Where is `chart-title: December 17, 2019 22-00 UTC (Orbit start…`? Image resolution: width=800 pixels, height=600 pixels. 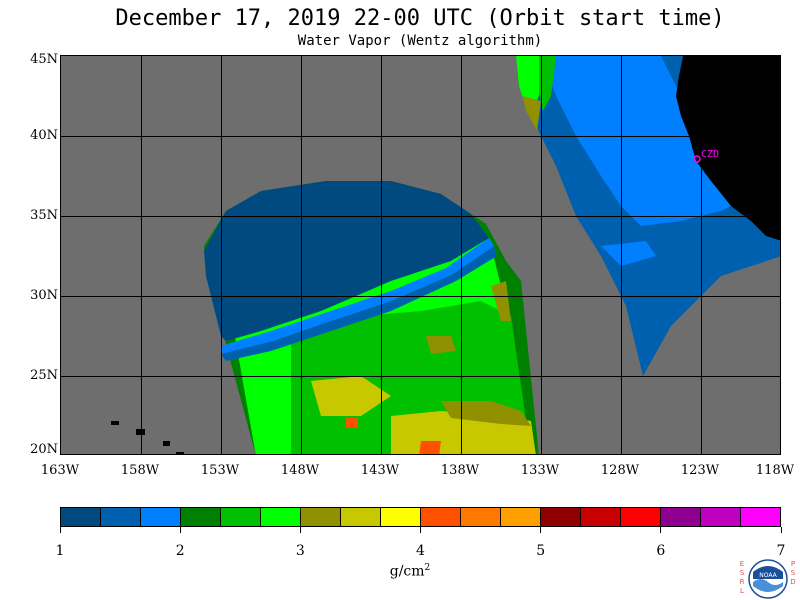
chart-title: December 17, 2019 22-00 UTC (Orbit start… is located at coordinates (420, 18).